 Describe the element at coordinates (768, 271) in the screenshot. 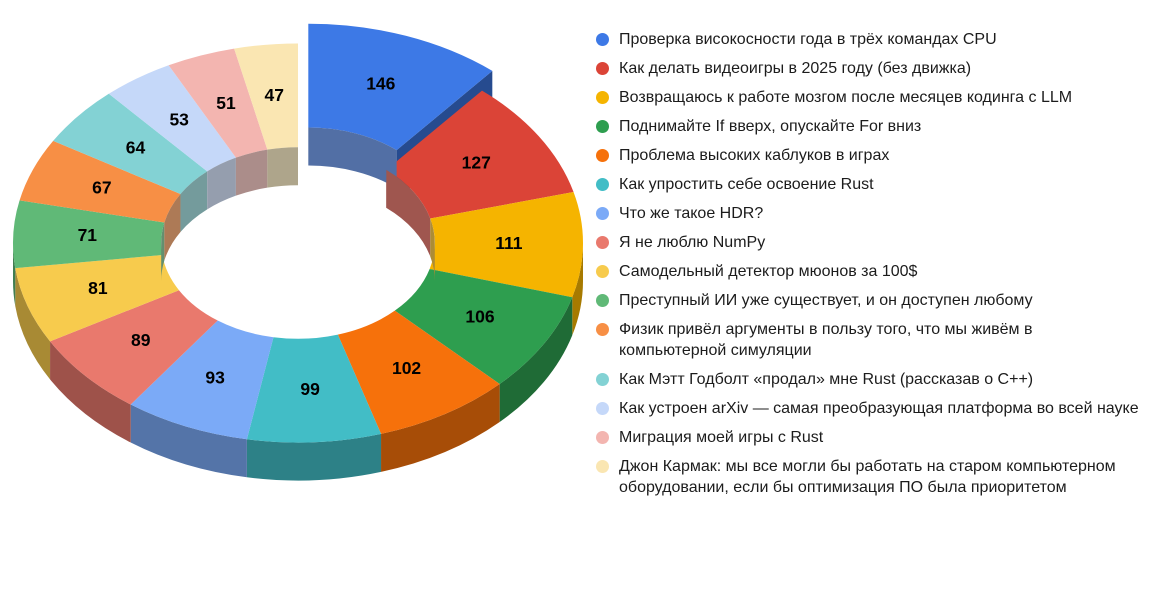

I see `legend-label: Самодельный детектор мюонов за 100$` at that location.